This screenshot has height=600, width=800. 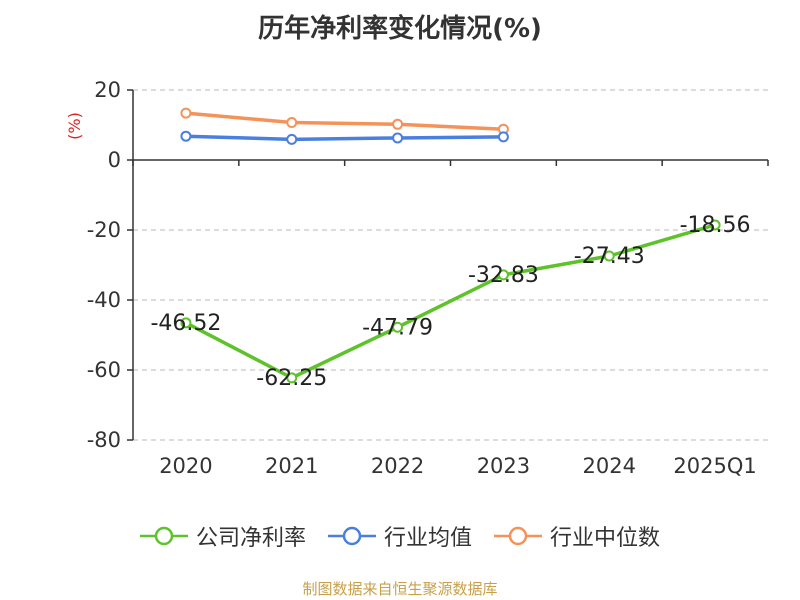 What do you see at coordinates (427, 538) in the screenshot?
I see `legend-label: 行业均值` at bounding box center [427, 538].